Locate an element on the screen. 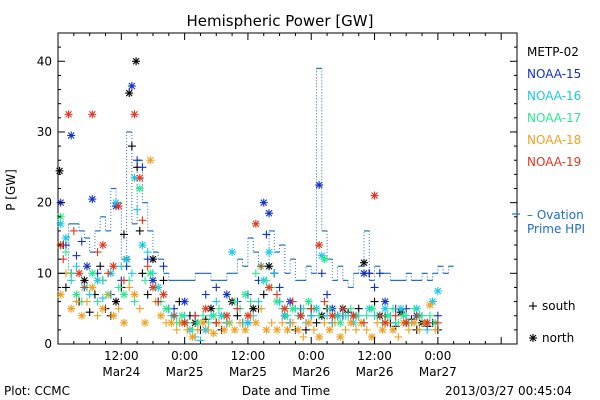 This screenshot has height=400, width=600. y-tick-label: 10 is located at coordinates (44, 273).